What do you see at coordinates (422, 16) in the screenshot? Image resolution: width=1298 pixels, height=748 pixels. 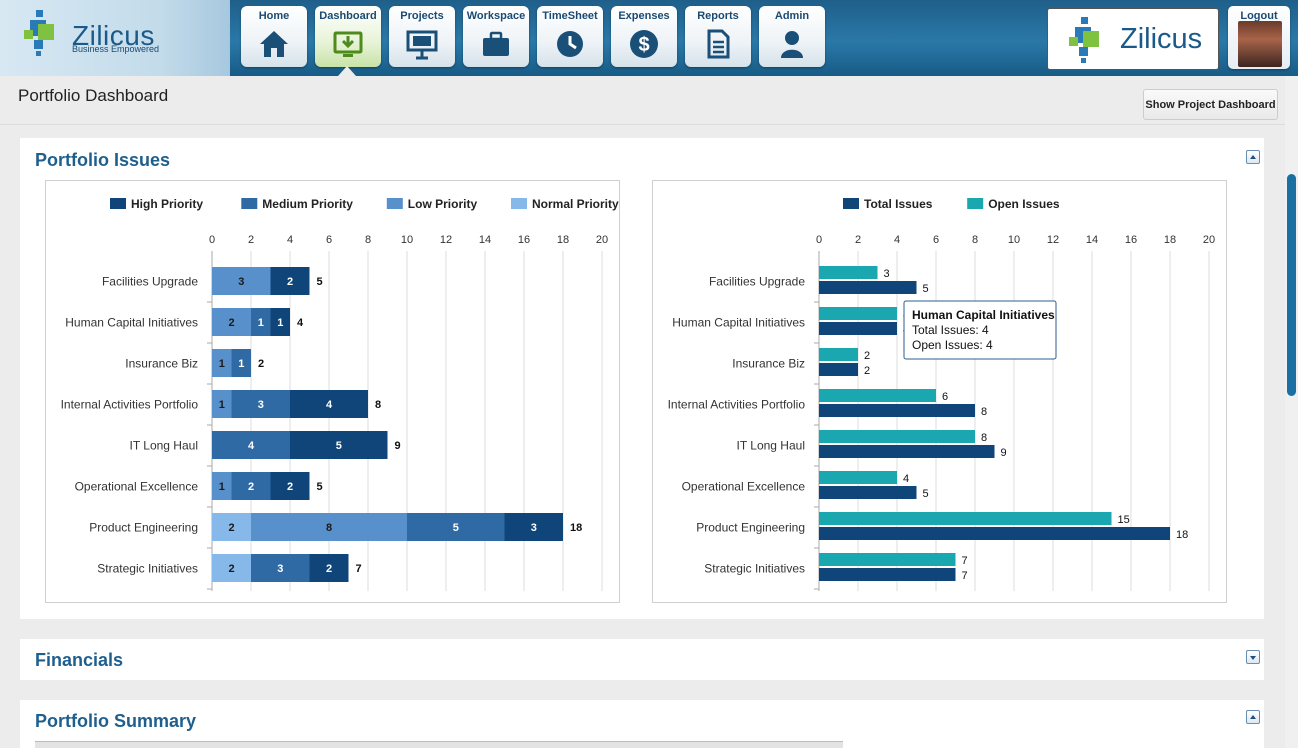 I see `nav-label: Projects` at bounding box center [422, 16].